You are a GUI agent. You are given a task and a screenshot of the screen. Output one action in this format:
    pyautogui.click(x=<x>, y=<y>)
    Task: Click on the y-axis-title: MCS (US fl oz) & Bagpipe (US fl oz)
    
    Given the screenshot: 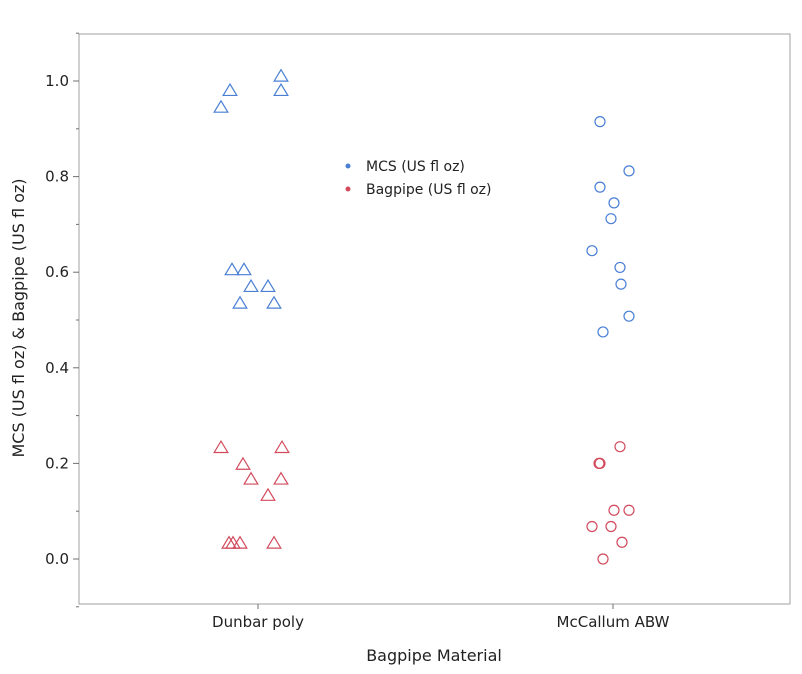 What is the action you would take?
    pyautogui.click(x=18, y=317)
    